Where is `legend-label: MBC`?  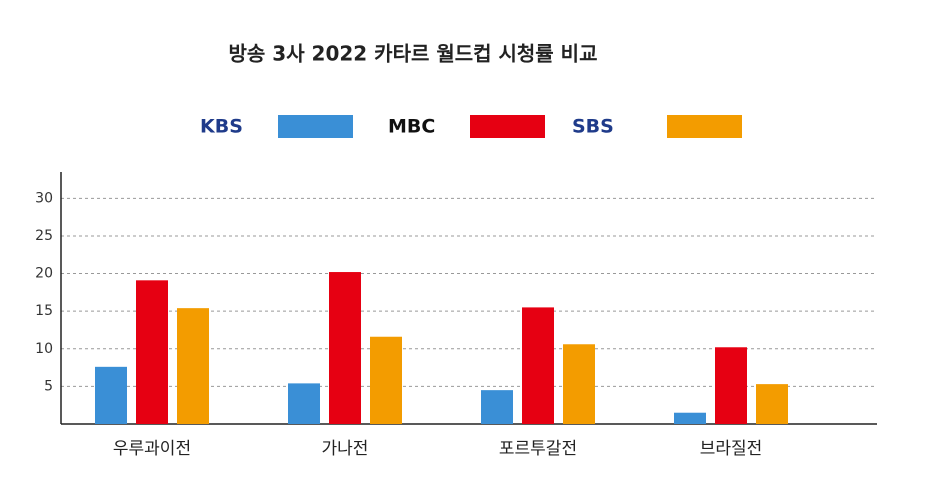
legend-label: MBC is located at coordinates (411, 127).